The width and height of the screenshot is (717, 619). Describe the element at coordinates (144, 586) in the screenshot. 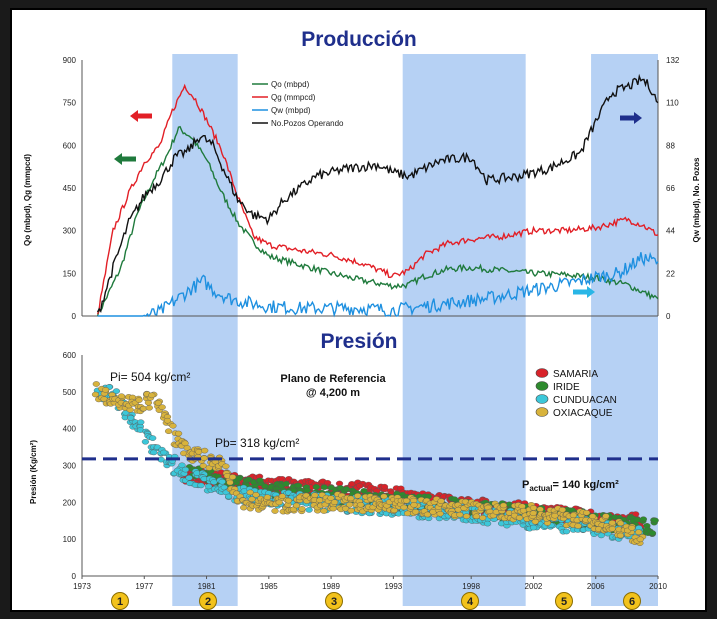

I see `pressure-x-tick-label: 1977` at that location.